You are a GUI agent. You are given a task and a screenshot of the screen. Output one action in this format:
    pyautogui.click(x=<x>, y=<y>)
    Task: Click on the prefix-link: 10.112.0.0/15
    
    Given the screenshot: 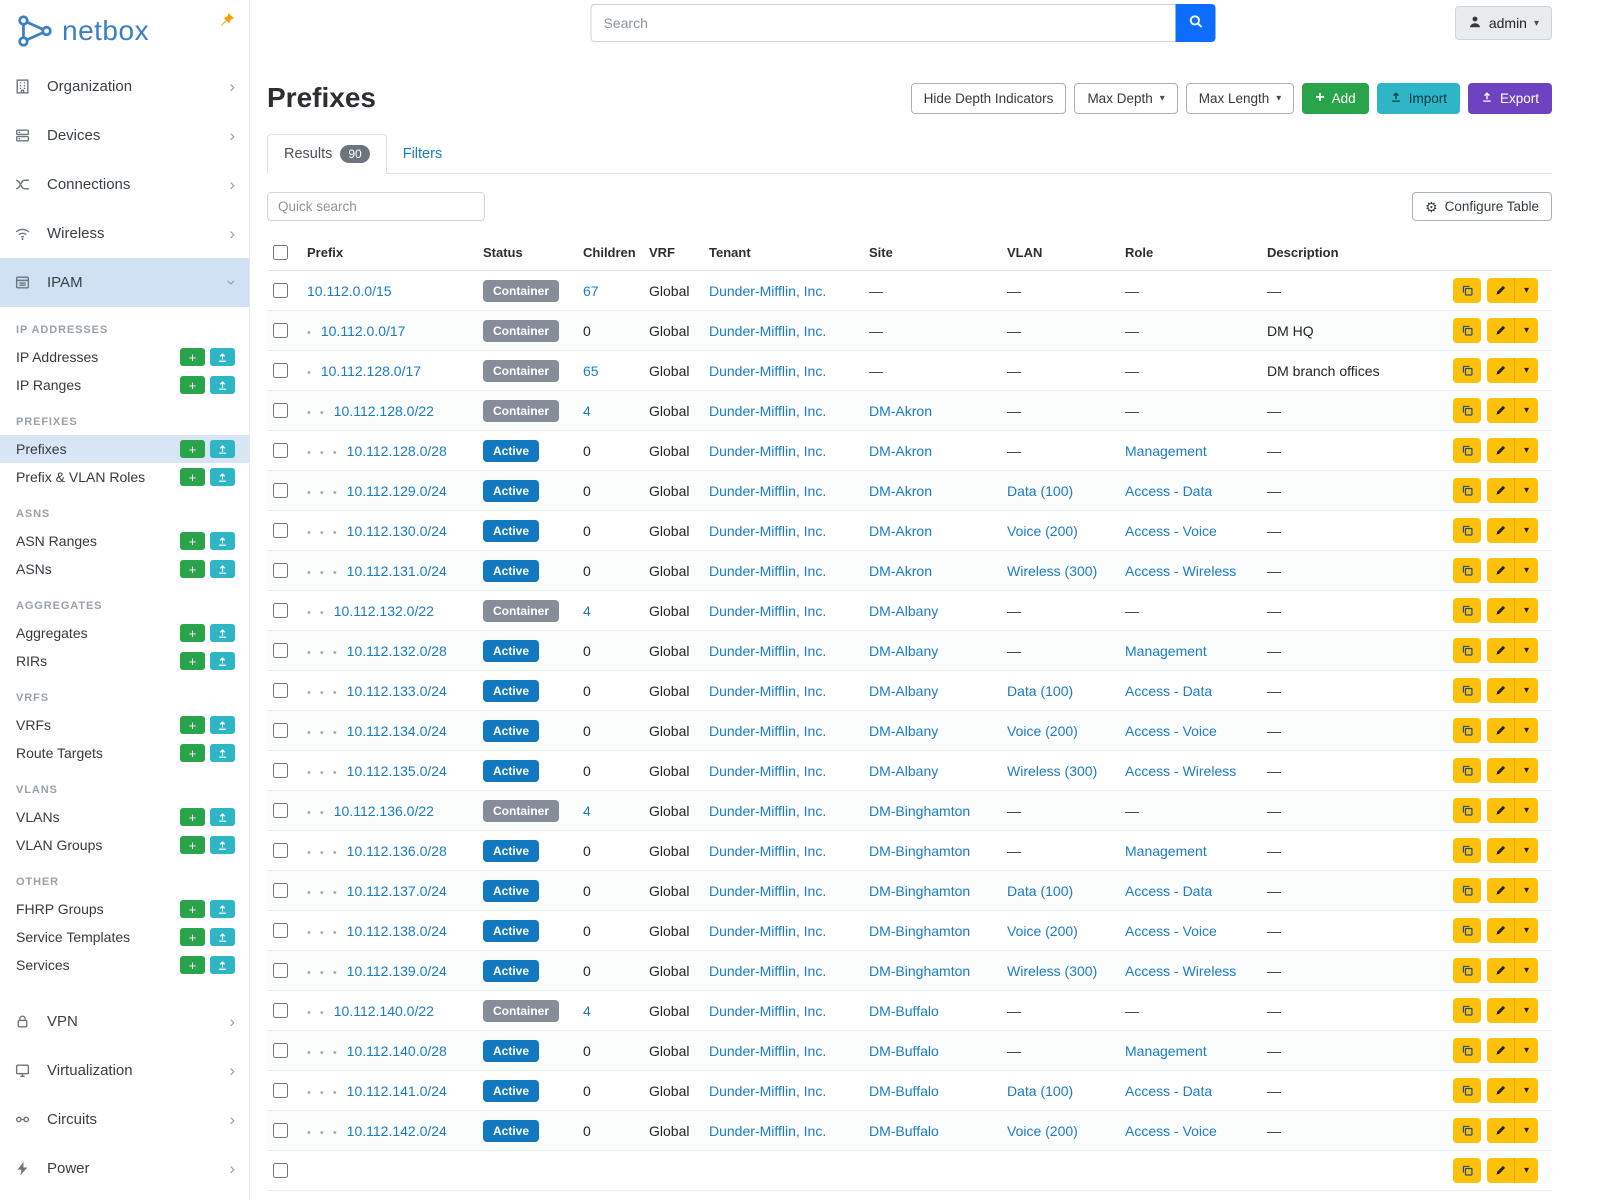 What is the action you would take?
    pyautogui.click(x=349, y=290)
    